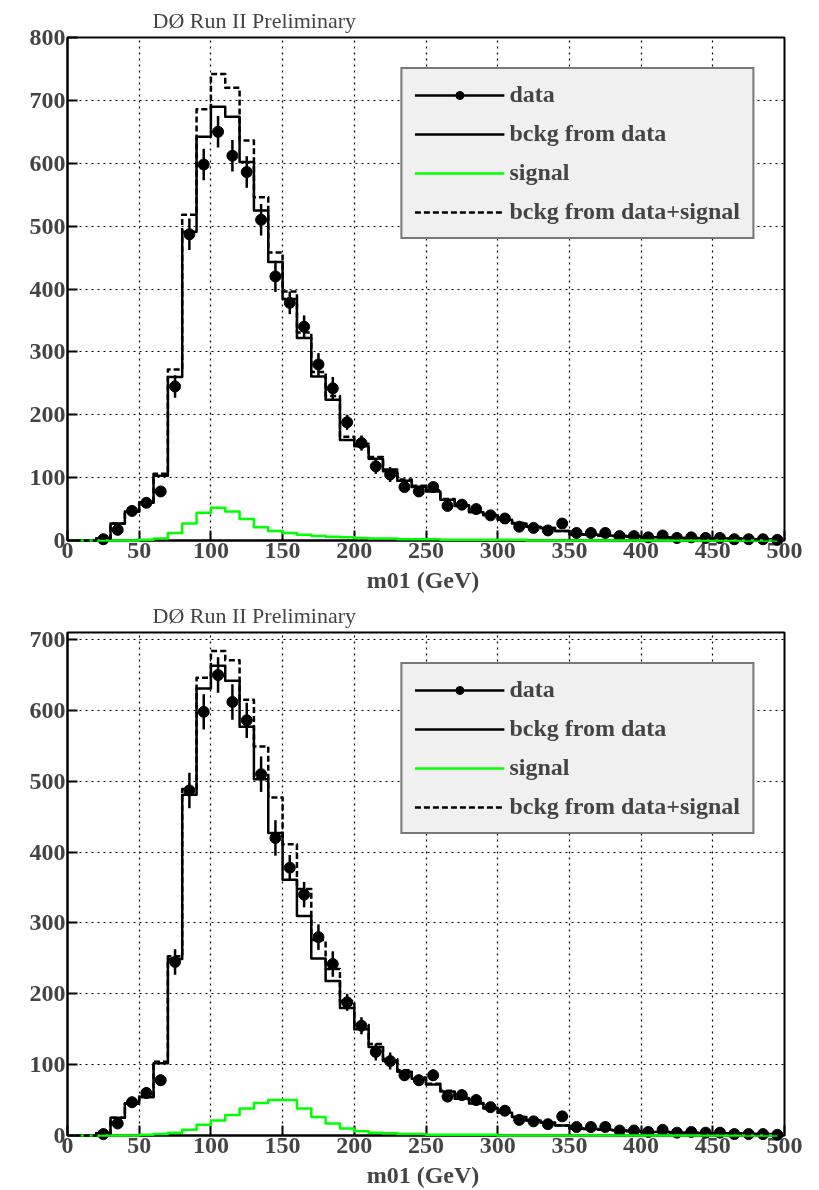 This screenshot has height=1190, width=819. What do you see at coordinates (47, 37) in the screenshot?
I see `y-tick-label: 800` at bounding box center [47, 37].